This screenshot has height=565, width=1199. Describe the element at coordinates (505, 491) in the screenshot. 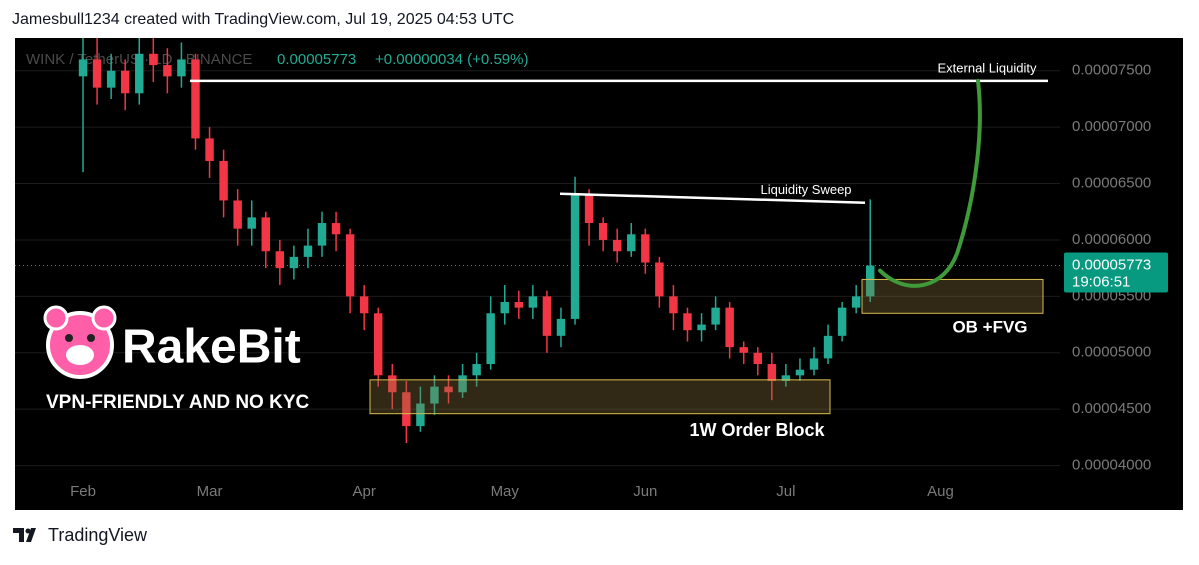

I see `x-tick-label: May` at that location.